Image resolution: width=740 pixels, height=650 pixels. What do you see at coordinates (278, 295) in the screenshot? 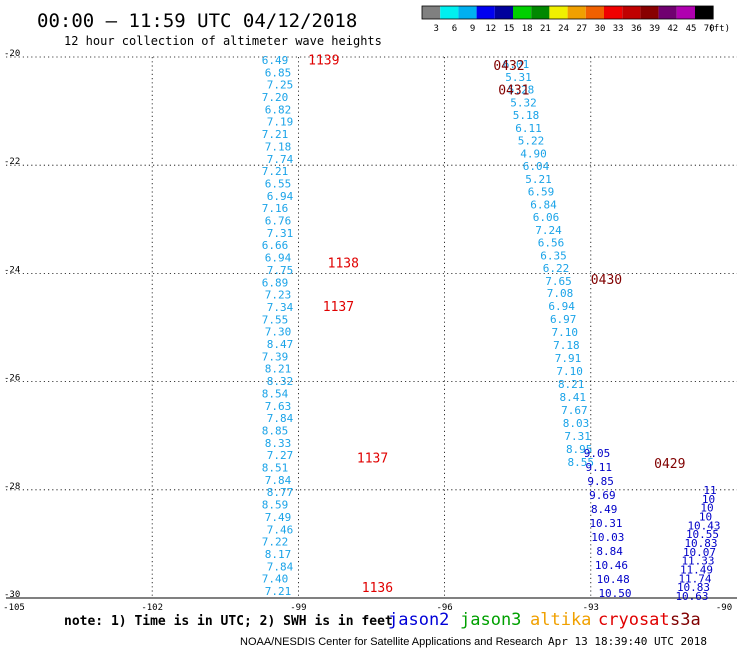
I see `wave-height-value: 7.23` at bounding box center [278, 295].